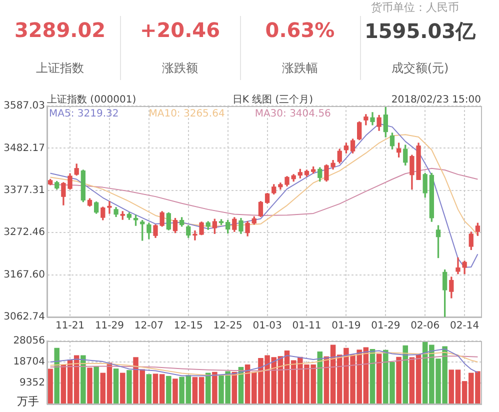 The height and width of the screenshot is (412, 499). What do you see at coordinates (436, 100) in the screenshot?
I see `text: 2018/02/23 15:00` at bounding box center [436, 100].